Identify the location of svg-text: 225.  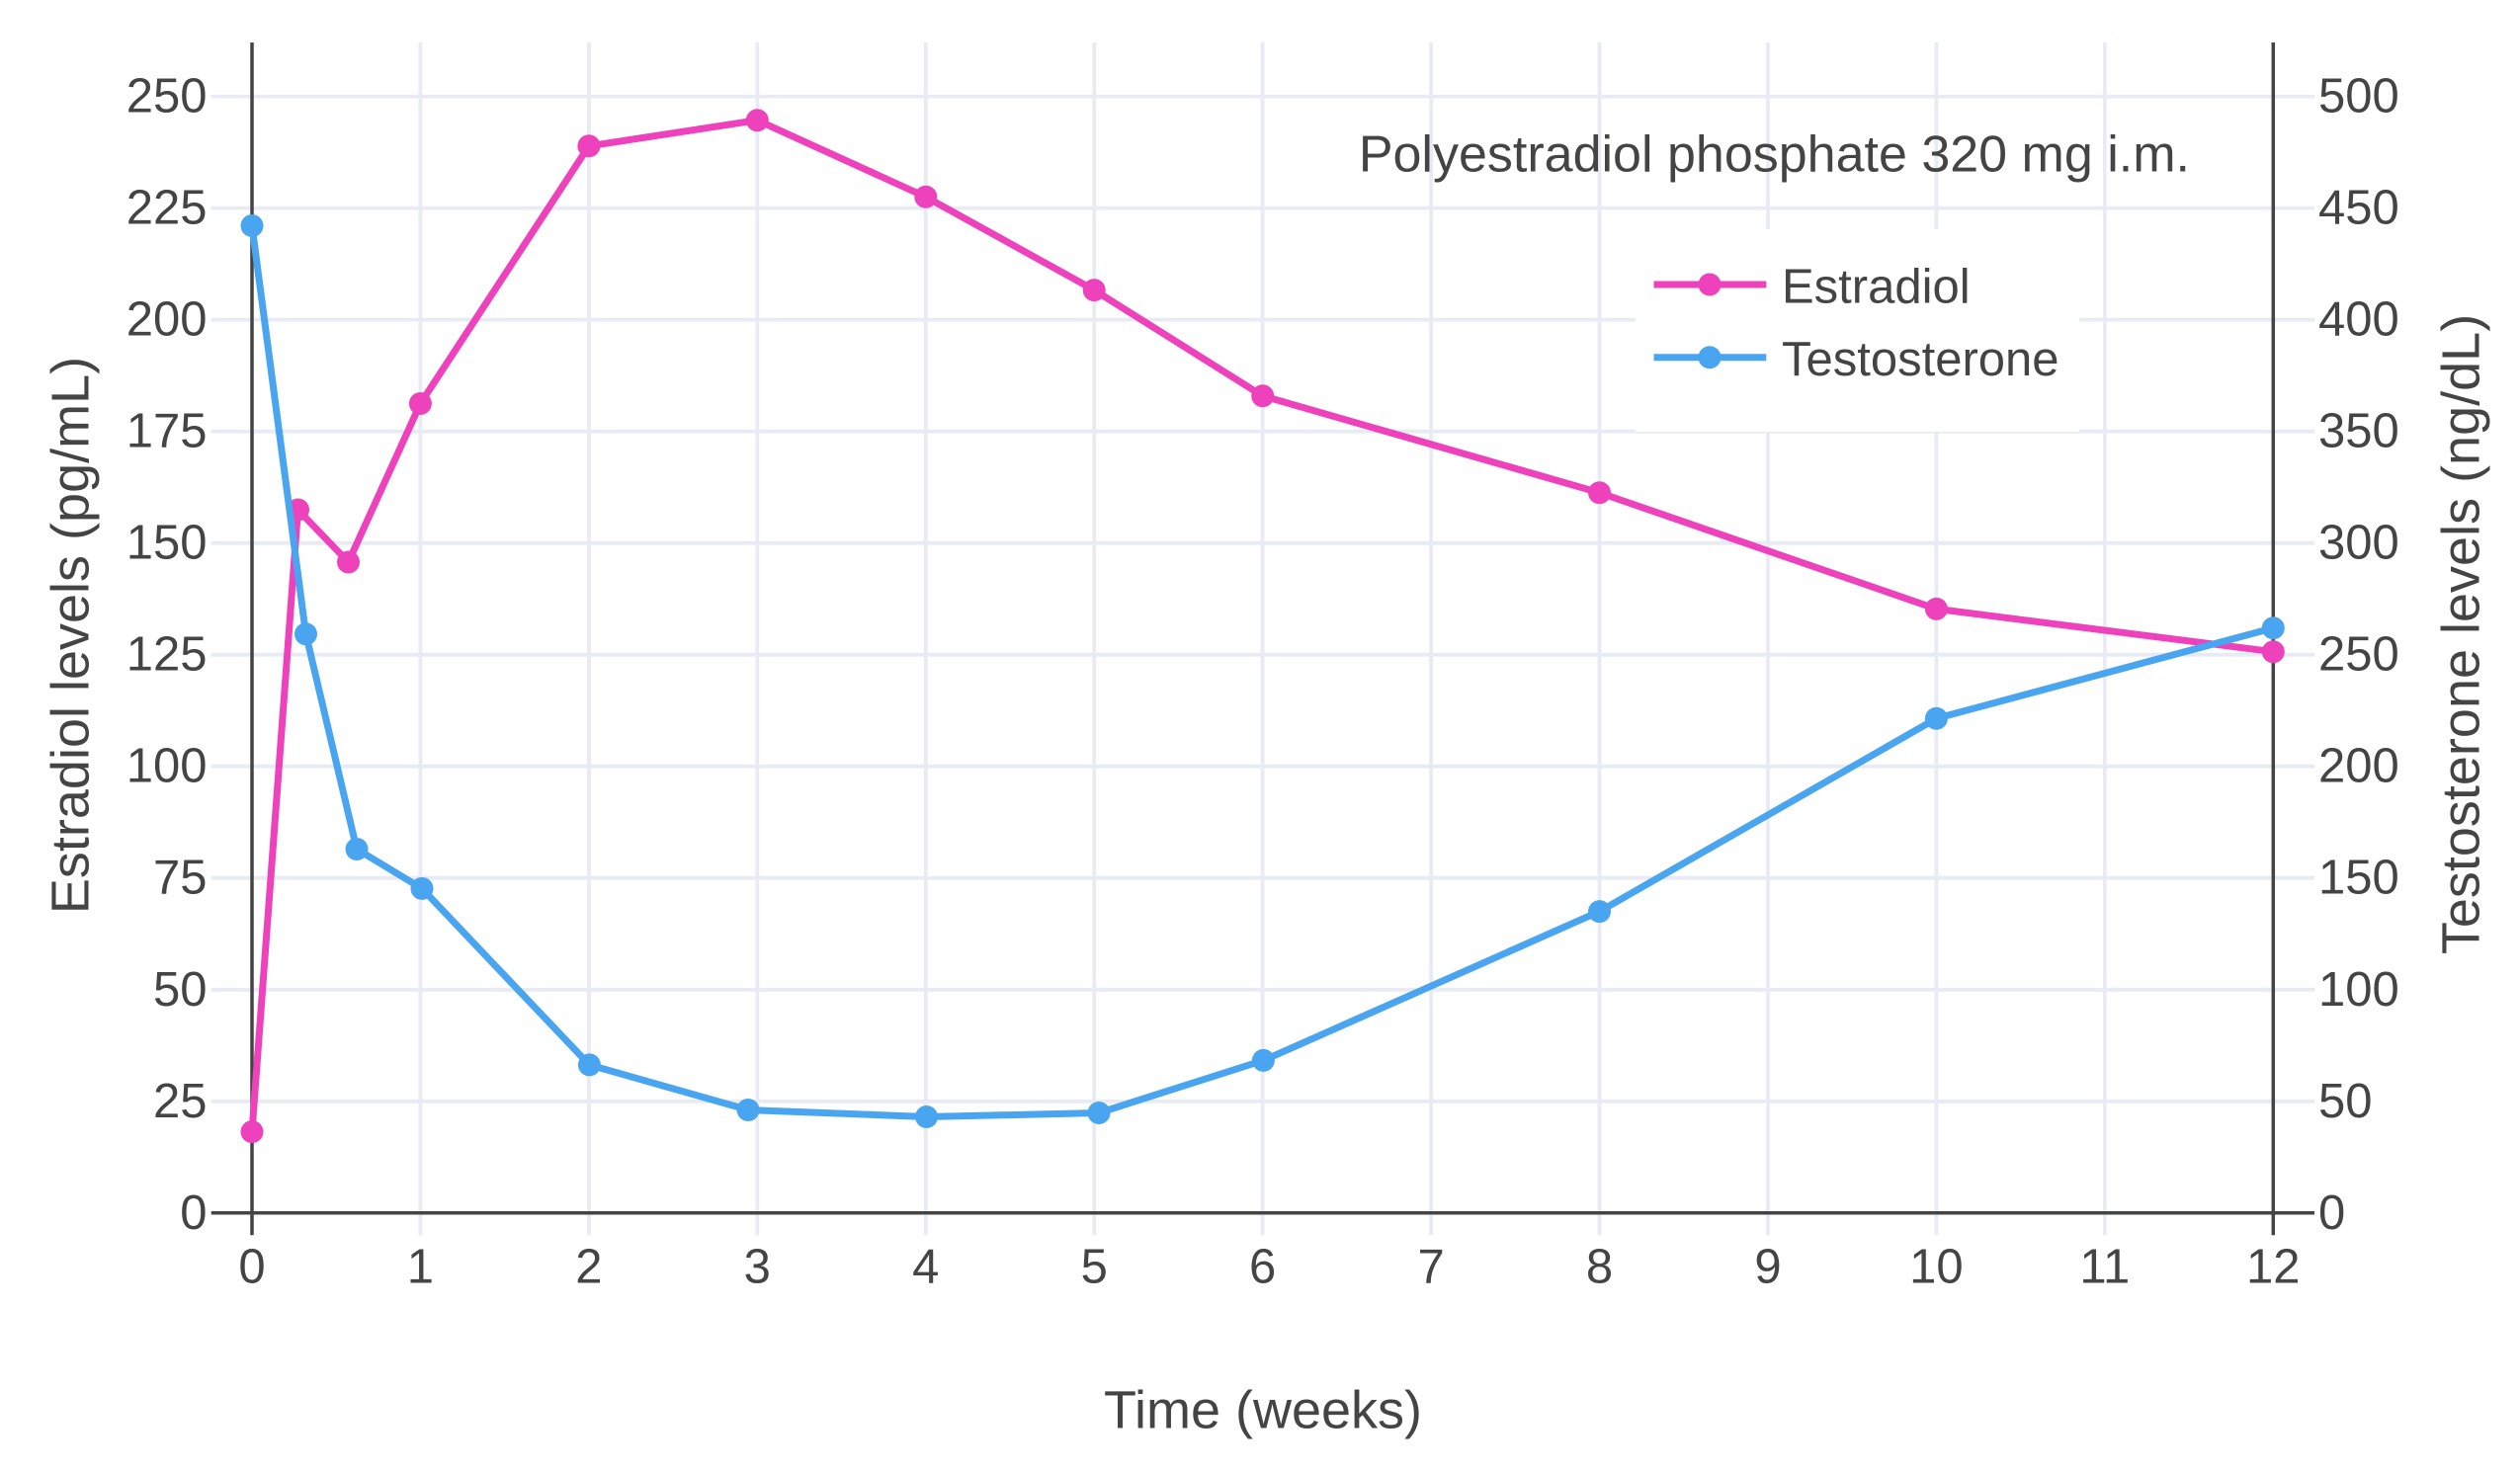
(167, 208).